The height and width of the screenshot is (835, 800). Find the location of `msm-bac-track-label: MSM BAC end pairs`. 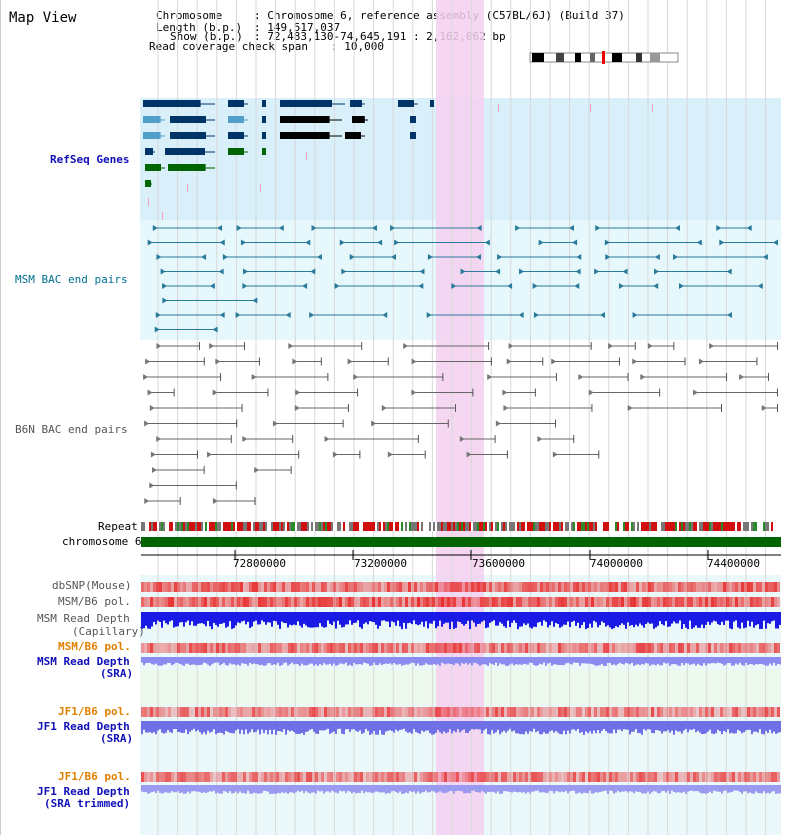

msm-bac-track-label: MSM BAC end pairs is located at coordinates (71, 279).